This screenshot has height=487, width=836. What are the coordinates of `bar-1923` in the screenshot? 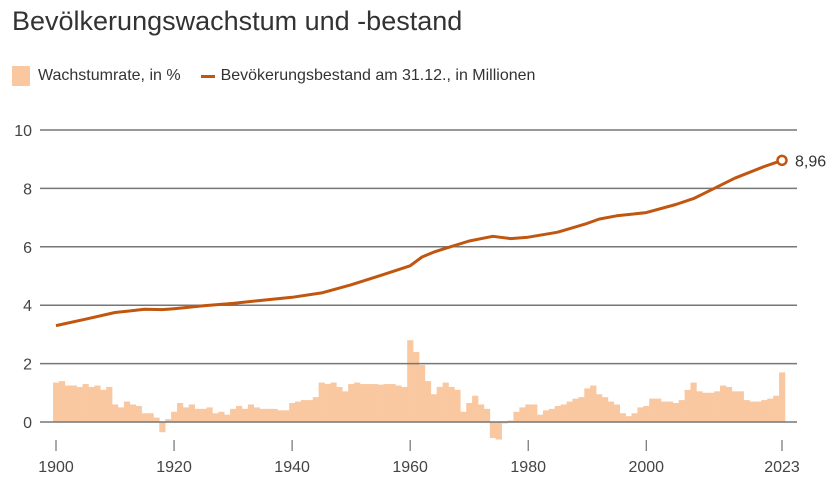 It's located at (192, 413).